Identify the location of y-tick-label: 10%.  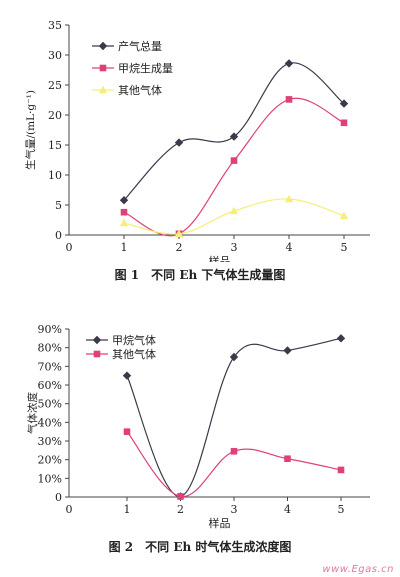
(50, 478).